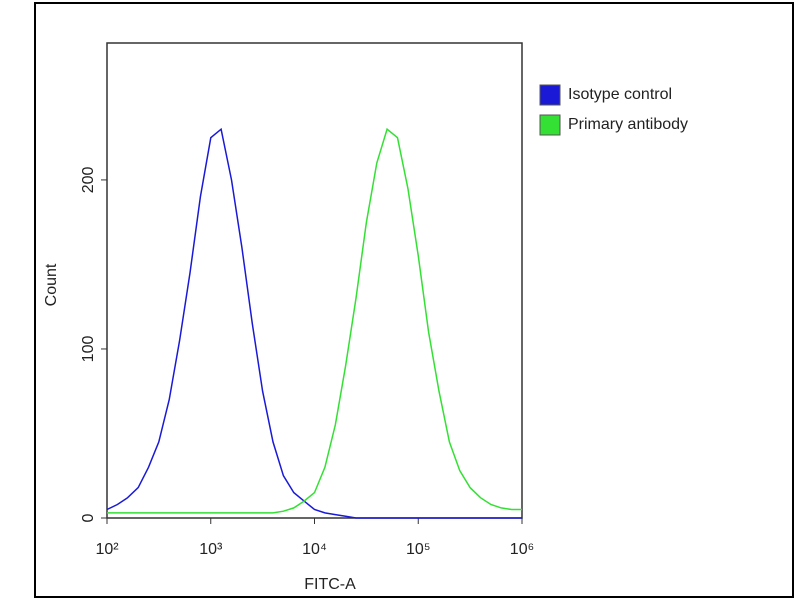  I want to click on y-tick-label: 100, so click(88, 349).